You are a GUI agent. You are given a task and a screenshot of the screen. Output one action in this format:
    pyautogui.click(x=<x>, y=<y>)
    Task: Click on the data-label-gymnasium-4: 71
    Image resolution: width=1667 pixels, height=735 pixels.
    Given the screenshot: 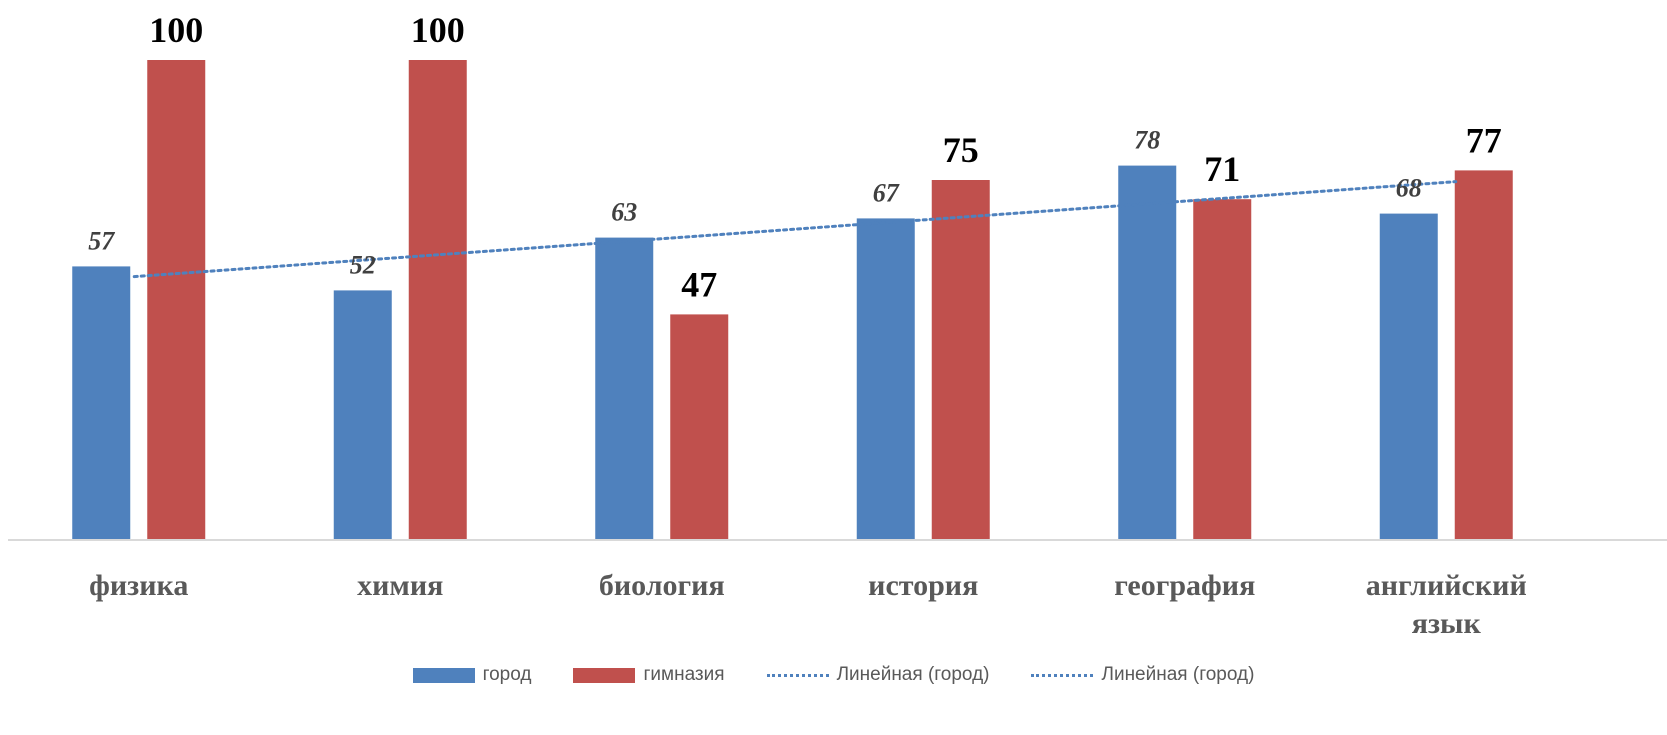 What is the action you would take?
    pyautogui.click(x=1222, y=169)
    